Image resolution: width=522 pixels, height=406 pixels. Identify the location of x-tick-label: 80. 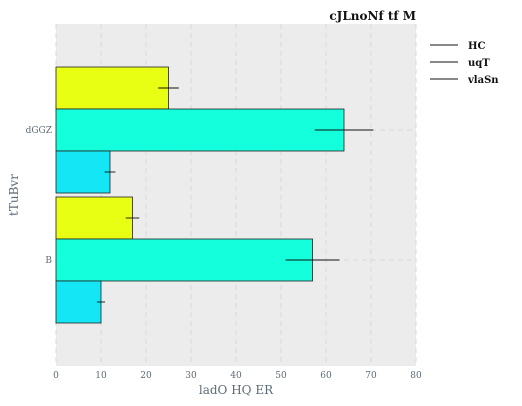
(416, 376).